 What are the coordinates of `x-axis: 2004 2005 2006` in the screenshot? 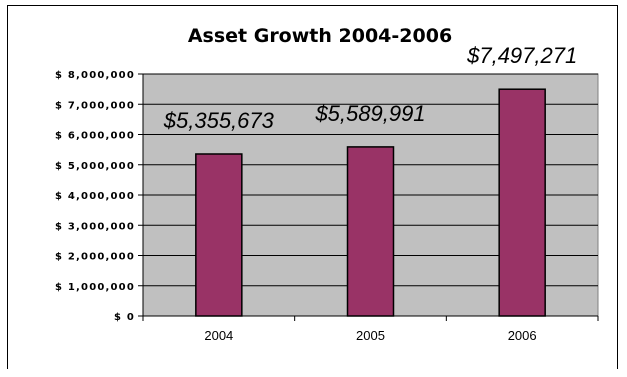 It's located at (370, 329).